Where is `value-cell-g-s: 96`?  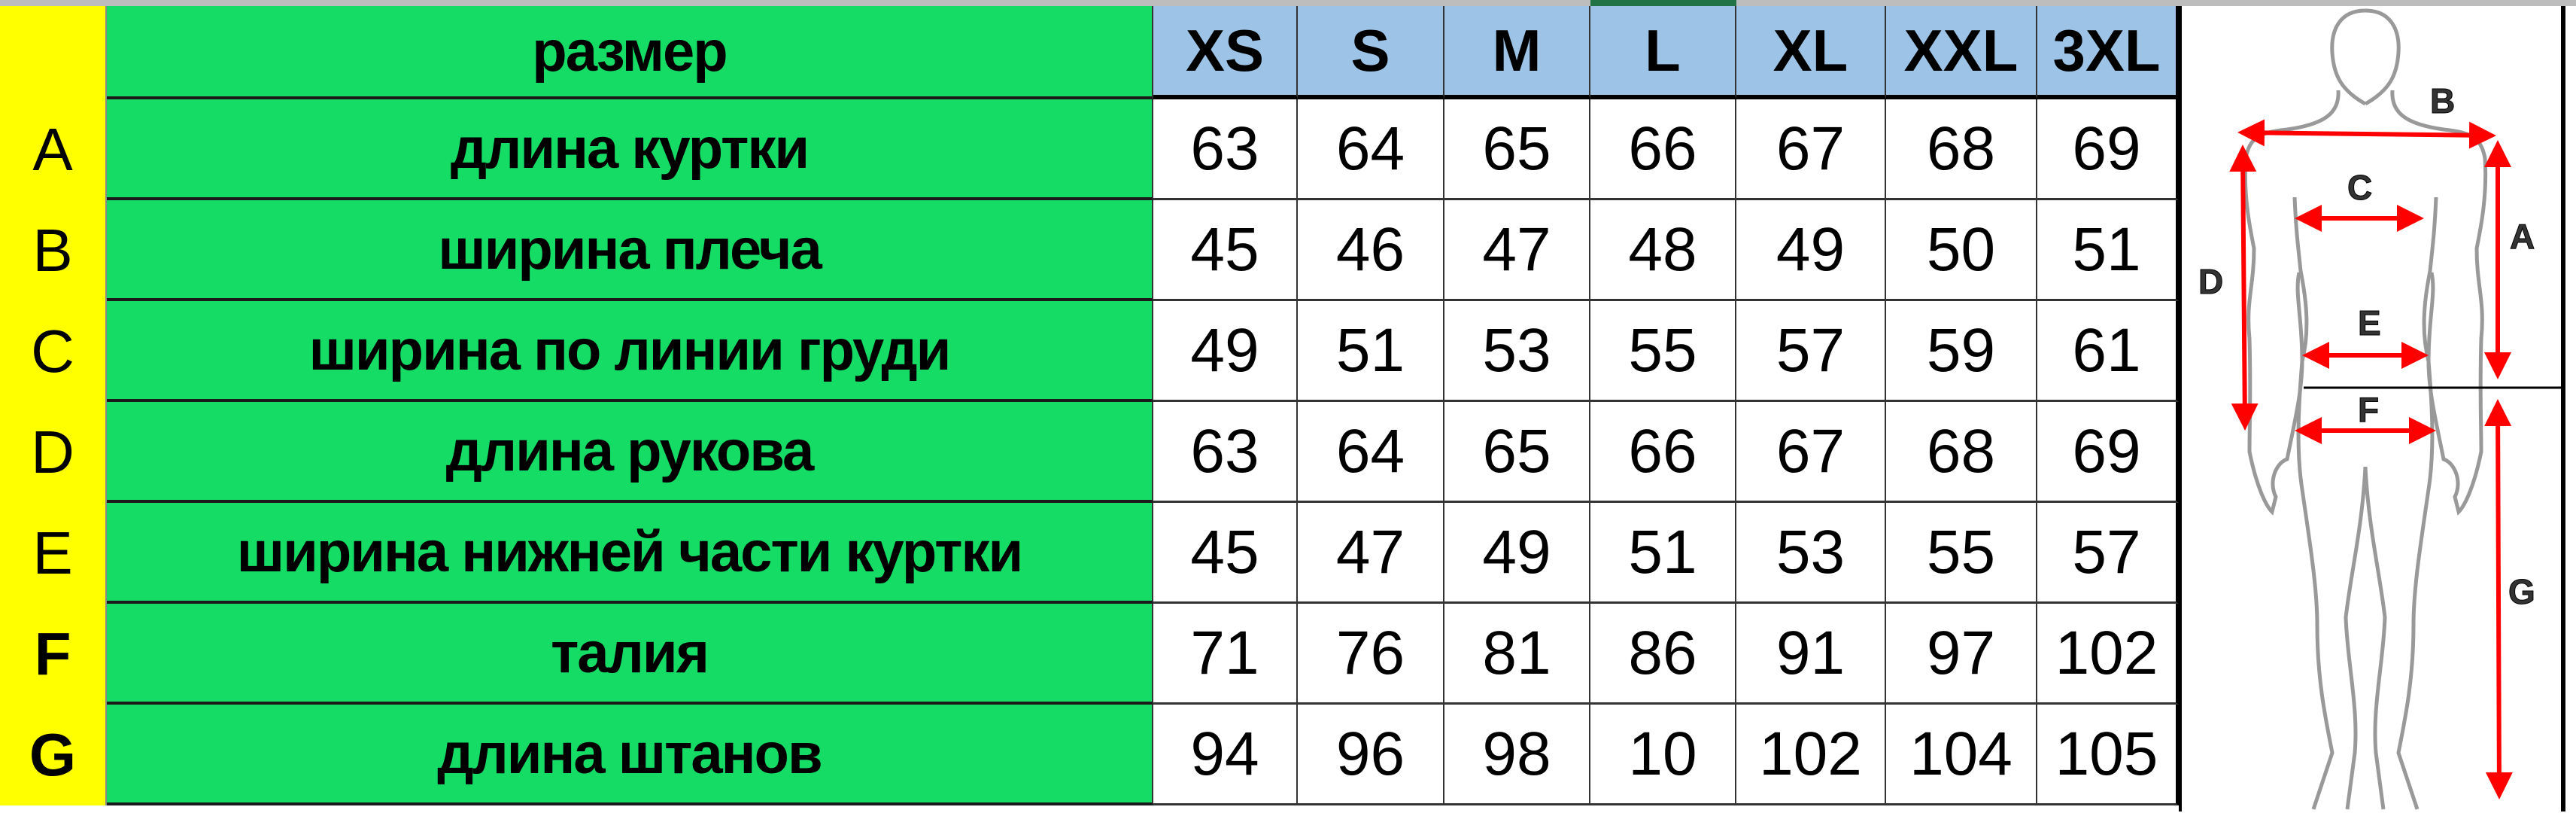 value-cell-g-s: 96 is located at coordinates (1371, 755).